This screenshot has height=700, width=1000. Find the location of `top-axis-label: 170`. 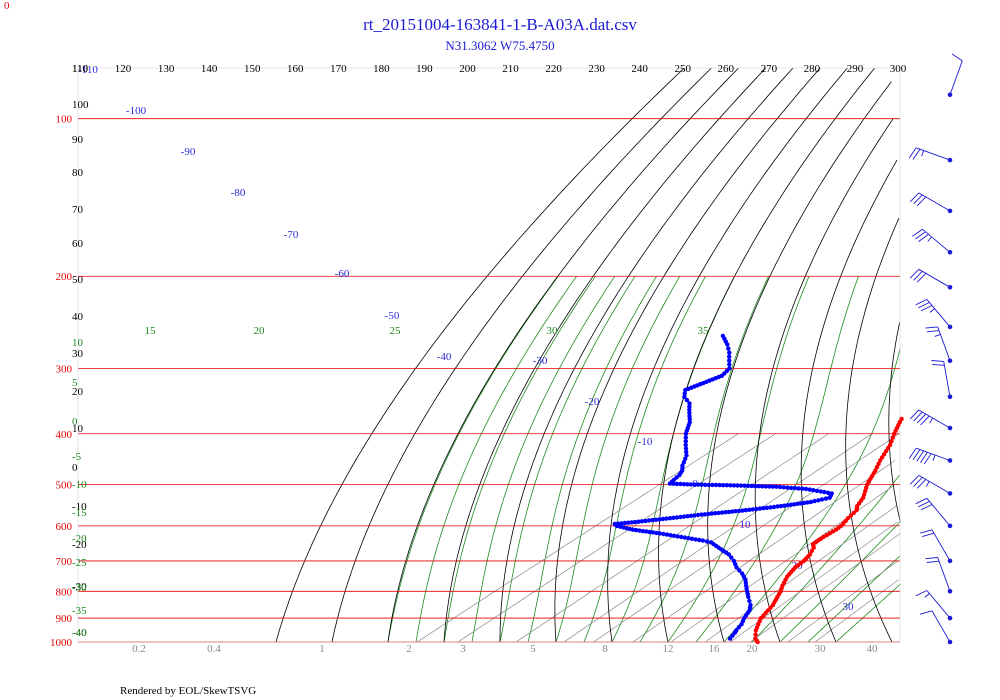

top-axis-label: 170 is located at coordinates (338, 69).